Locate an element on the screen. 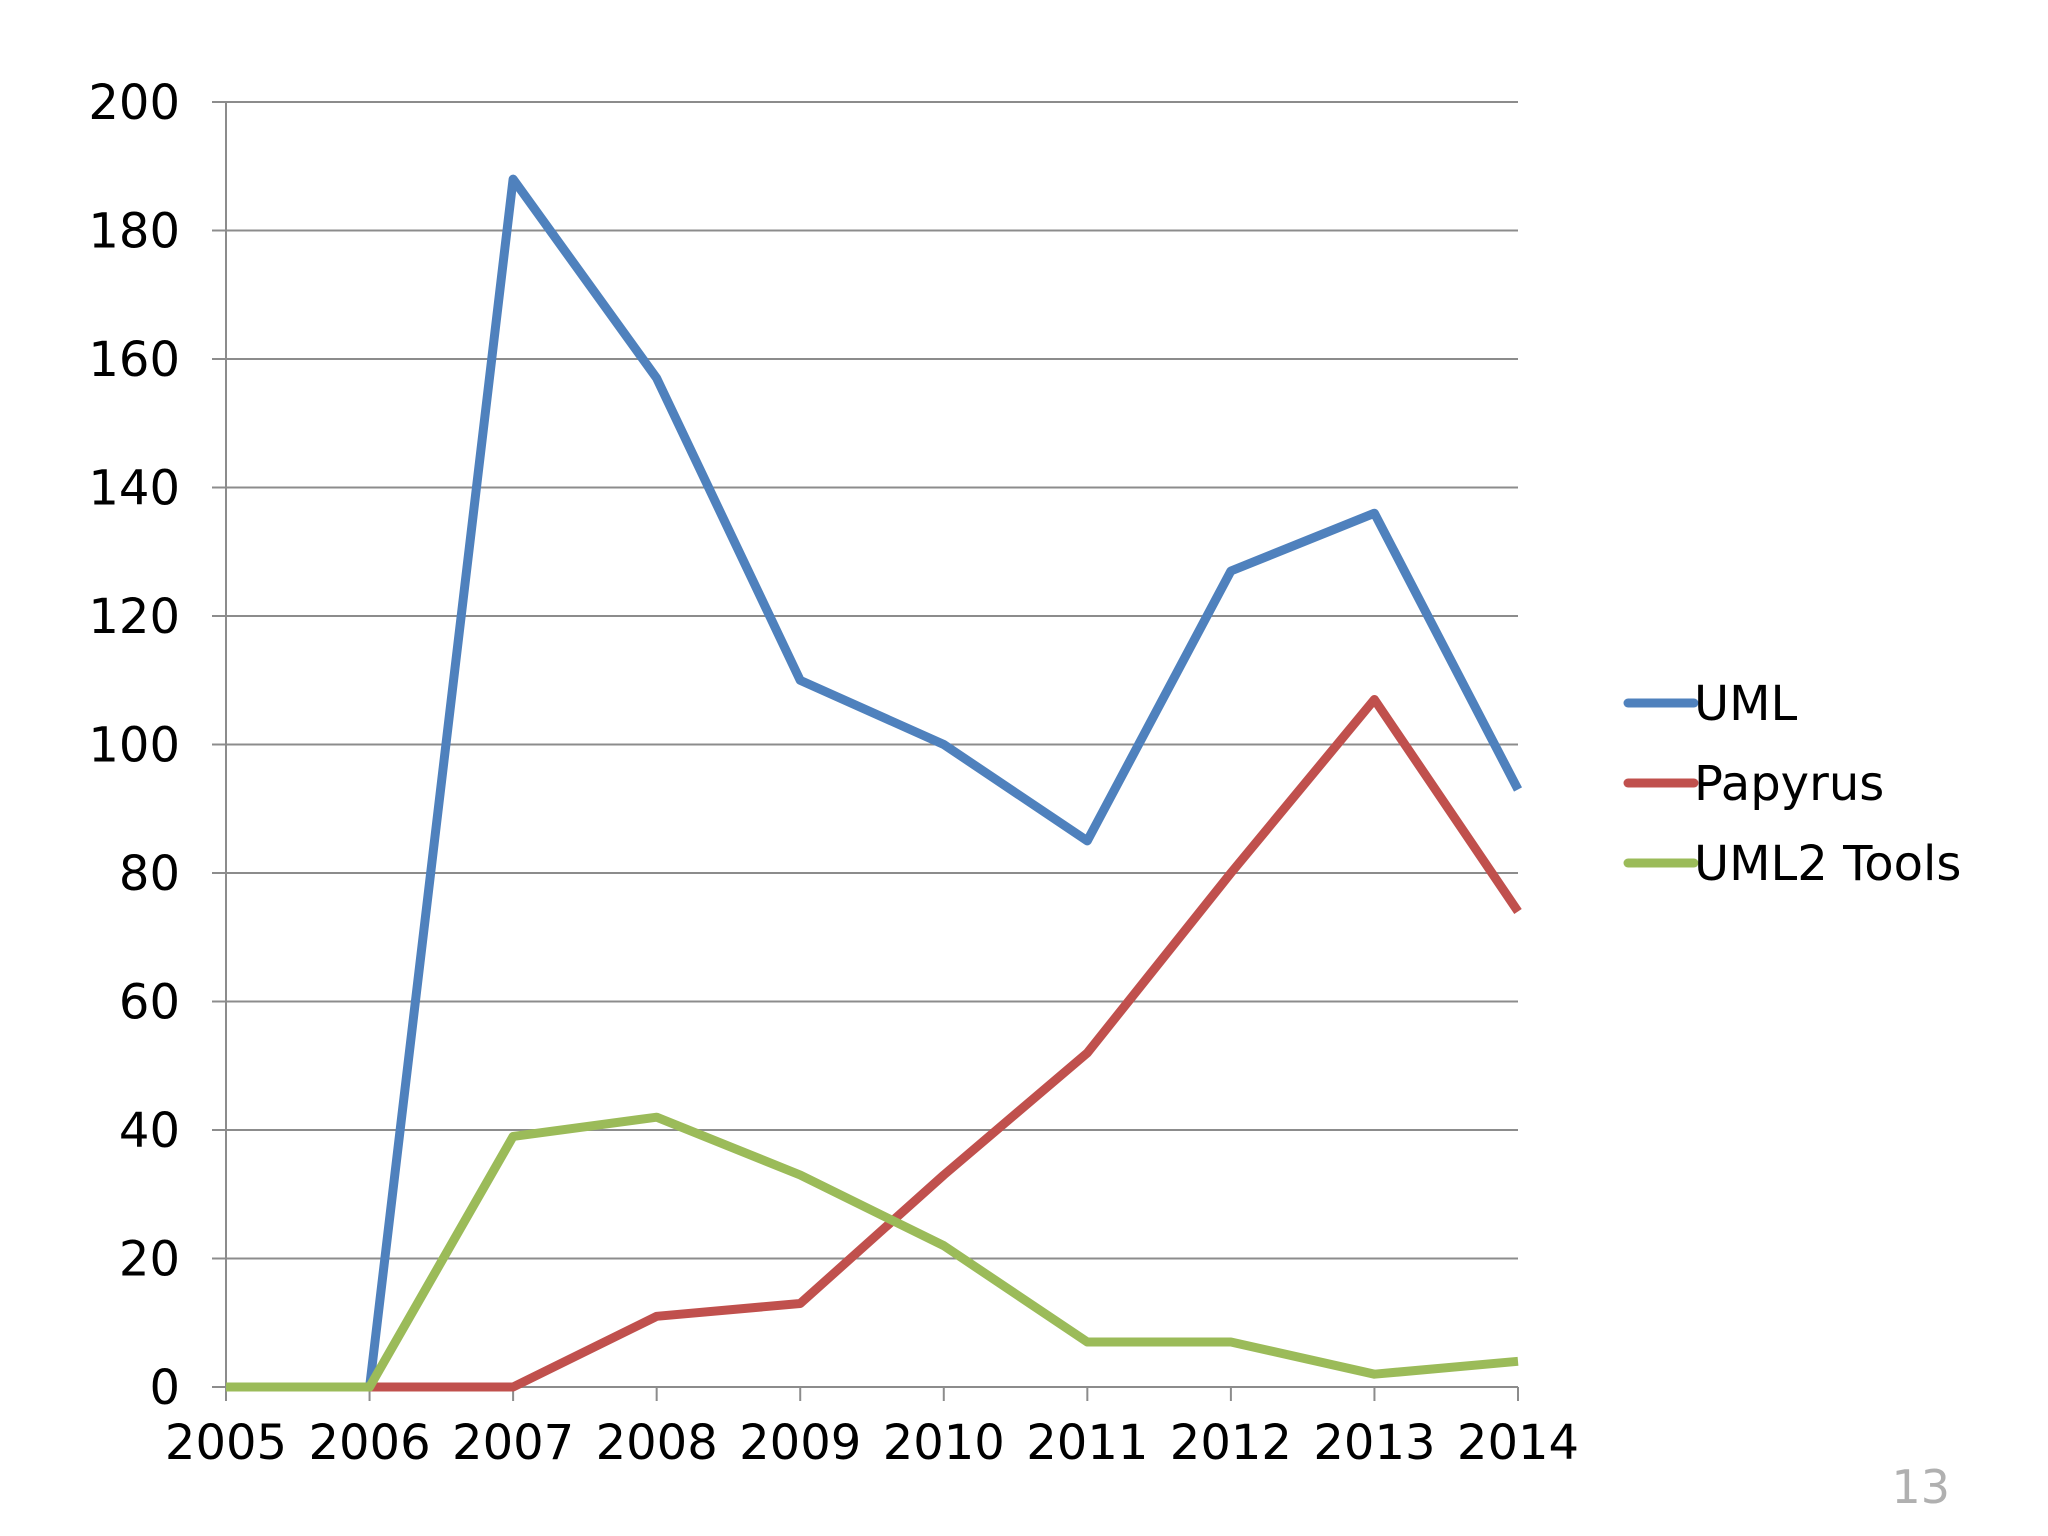  y-tick-label: 60 is located at coordinates (149, 1003).